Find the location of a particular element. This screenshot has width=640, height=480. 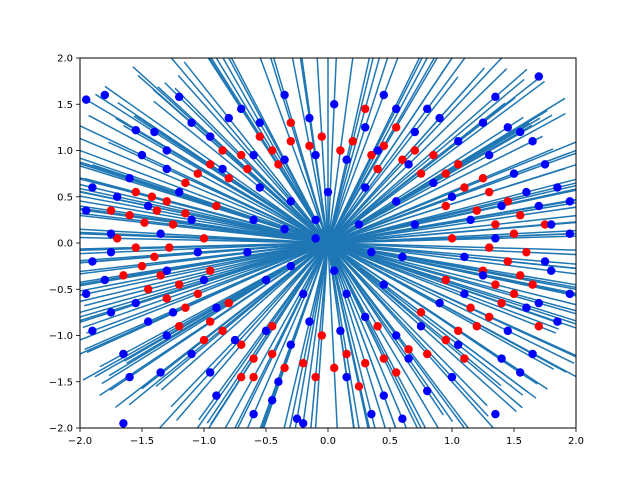

y-tick-label: 0.5 is located at coordinates (65, 197).